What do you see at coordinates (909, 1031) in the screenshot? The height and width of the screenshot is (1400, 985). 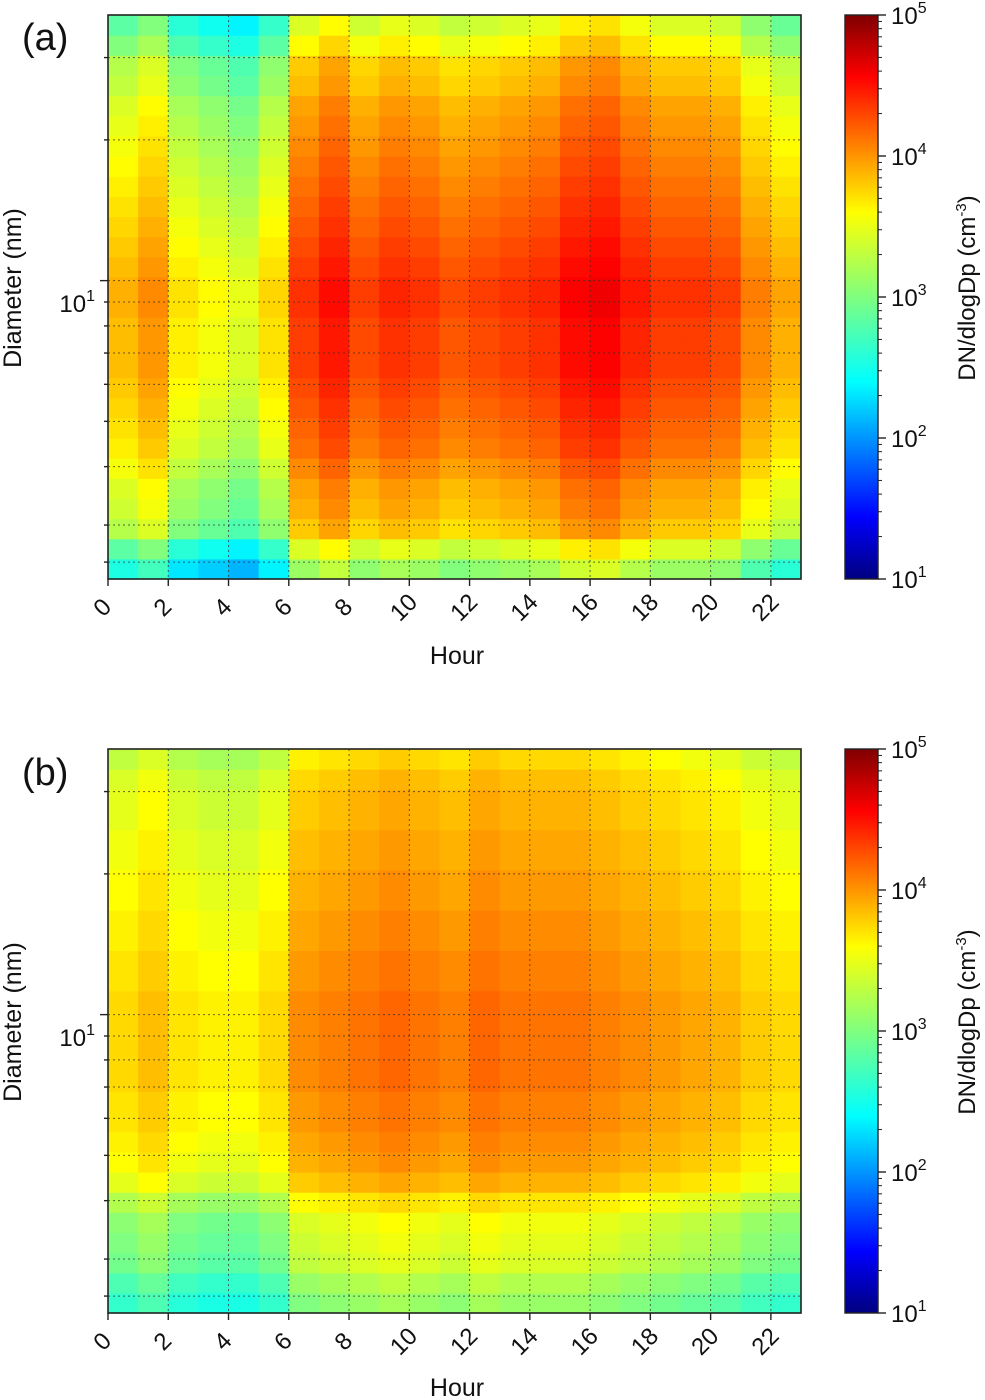 I see `panel-b-colorbar-tick-label: 10³` at bounding box center [909, 1031].